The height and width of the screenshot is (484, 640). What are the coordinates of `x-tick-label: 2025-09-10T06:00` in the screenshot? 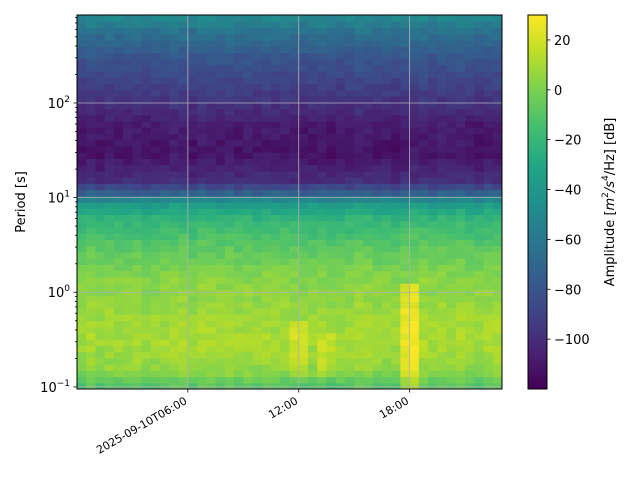 It's located at (141, 425).